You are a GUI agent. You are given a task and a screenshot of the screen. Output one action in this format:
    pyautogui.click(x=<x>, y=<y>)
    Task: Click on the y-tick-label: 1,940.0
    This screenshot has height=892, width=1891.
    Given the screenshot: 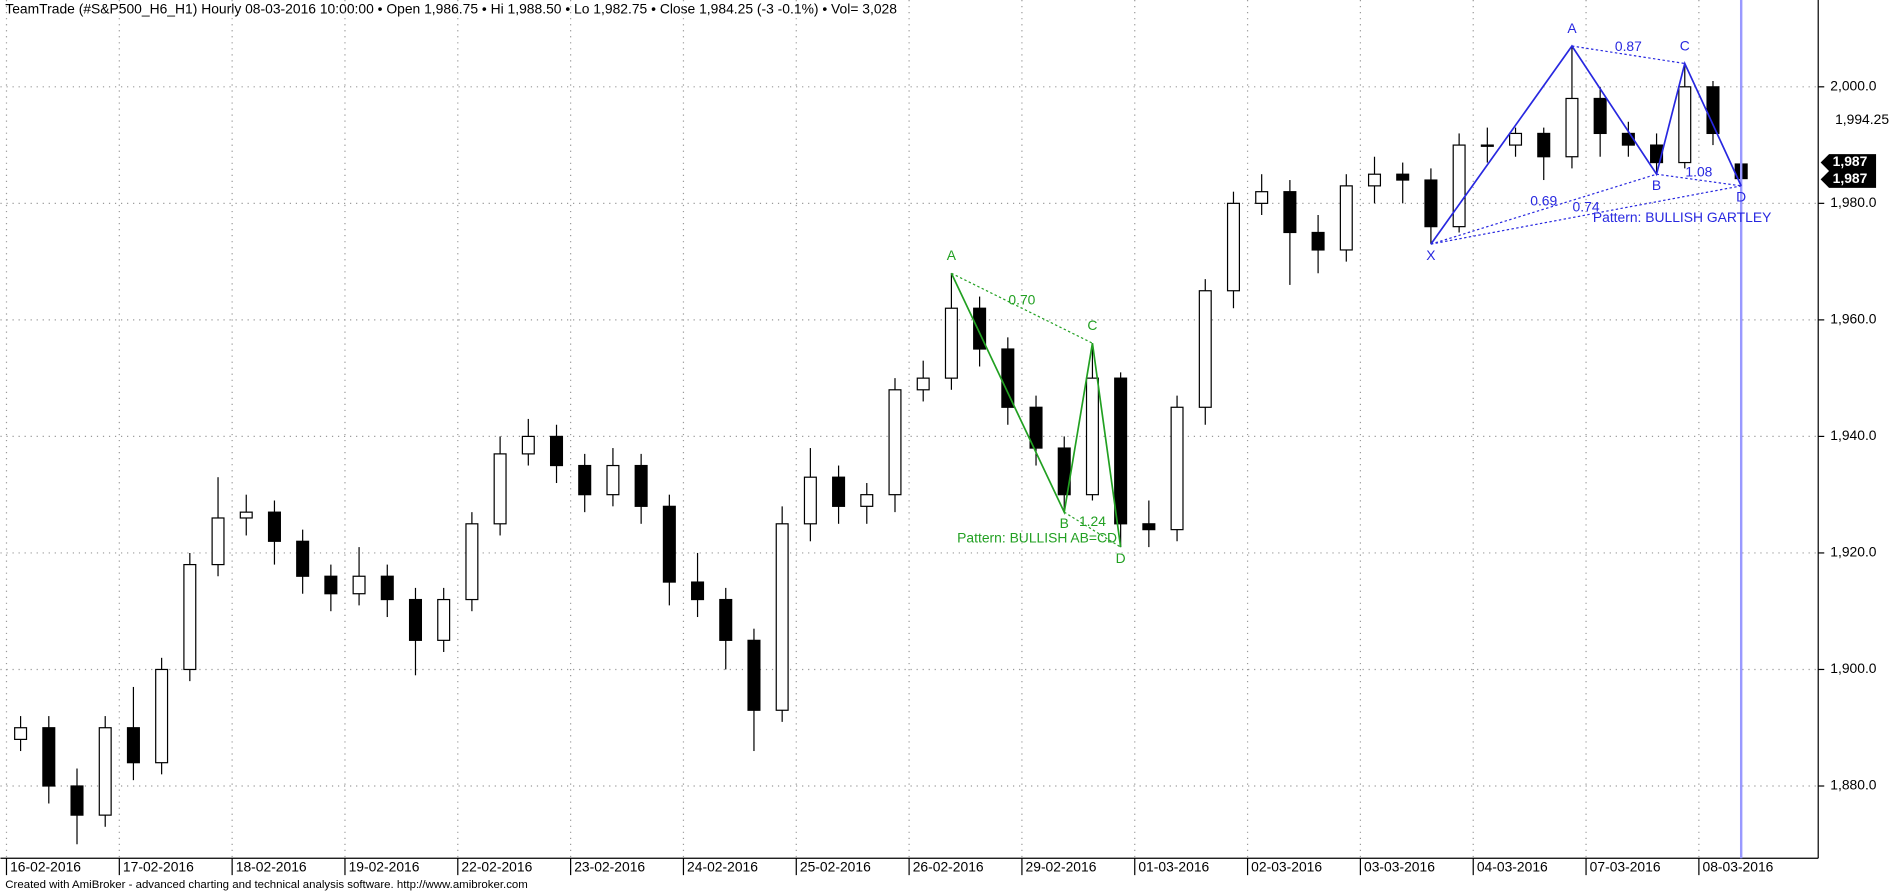 What is the action you would take?
    pyautogui.click(x=1853, y=435)
    